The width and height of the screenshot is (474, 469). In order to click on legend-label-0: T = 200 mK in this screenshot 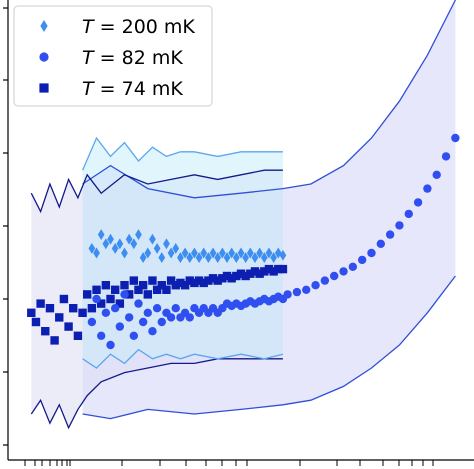, I will do `click(138, 27)`.